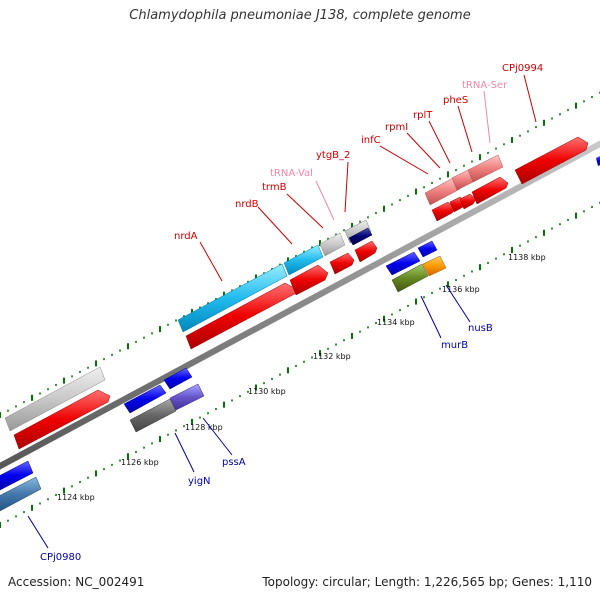 This screenshot has height=600, width=600. What do you see at coordinates (332, 244) in the screenshot?
I see `gene-tRNA-Val` at bounding box center [332, 244].